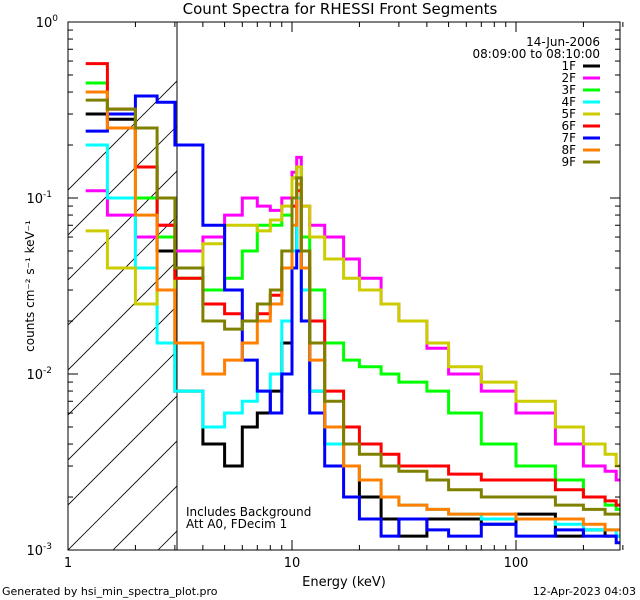 Image resolution: width=640 pixels, height=600 pixels. I want to click on y-tick-label-1e-3: 10⁻³, so click(39, 550).